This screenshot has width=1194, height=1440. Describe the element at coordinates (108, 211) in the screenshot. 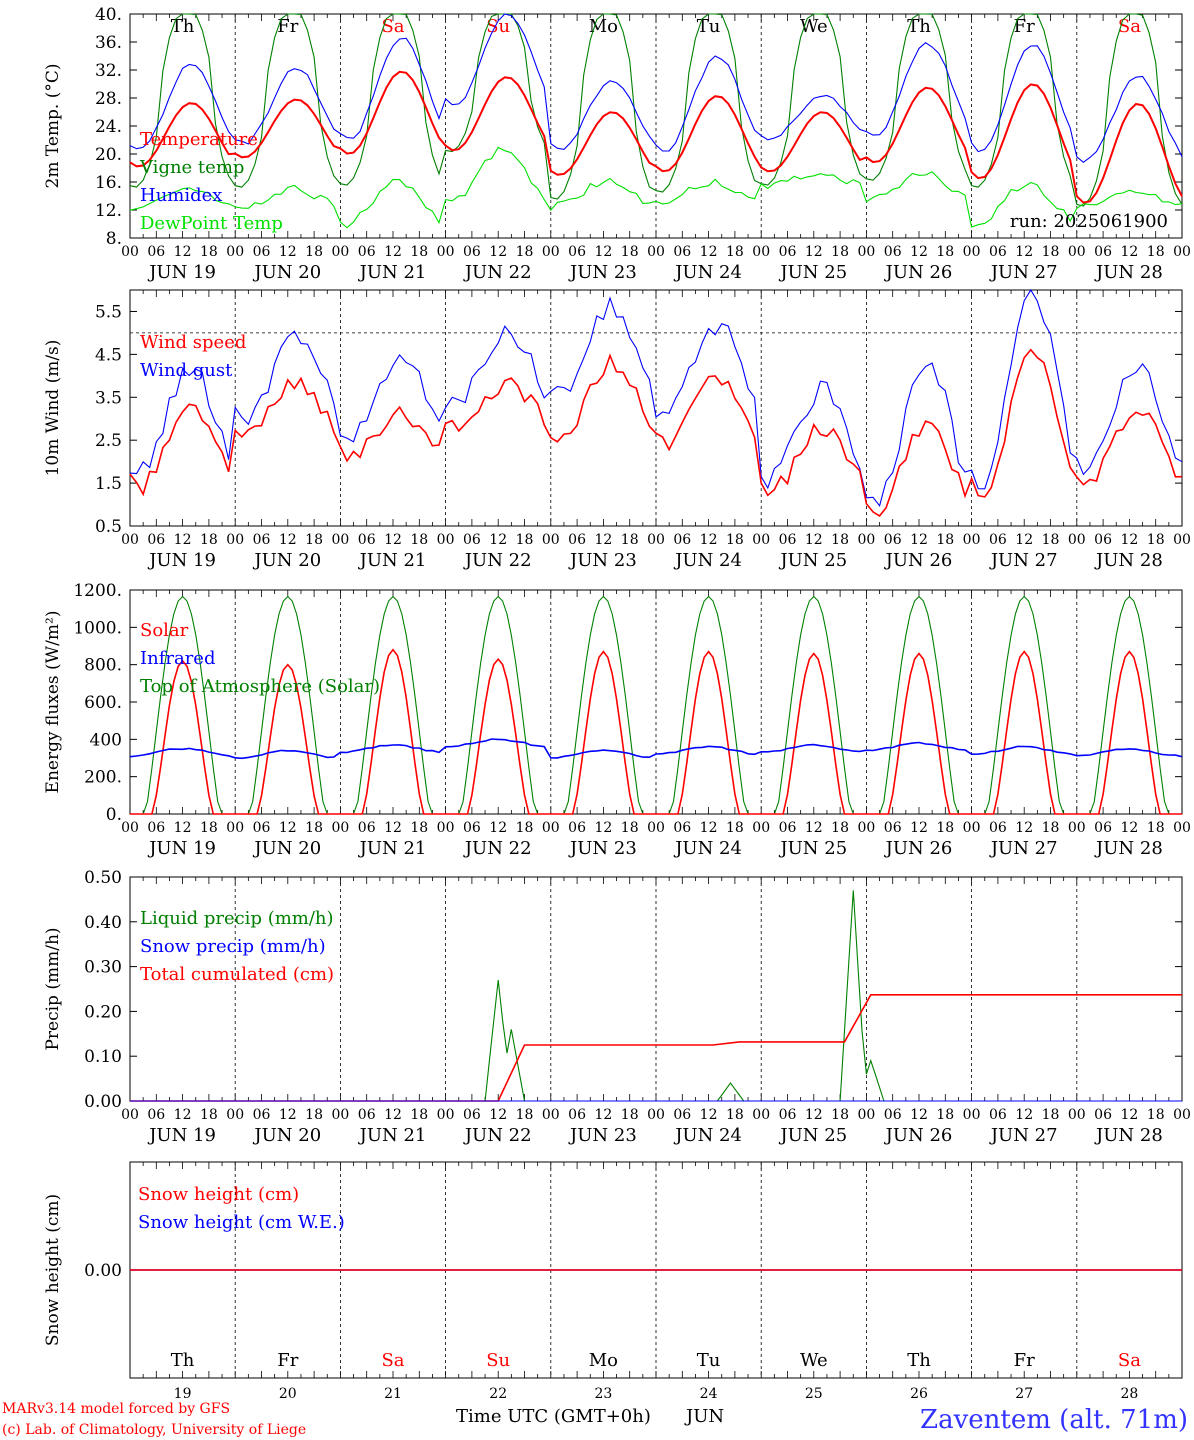

I see `y-tick-label: 12.` at that location.